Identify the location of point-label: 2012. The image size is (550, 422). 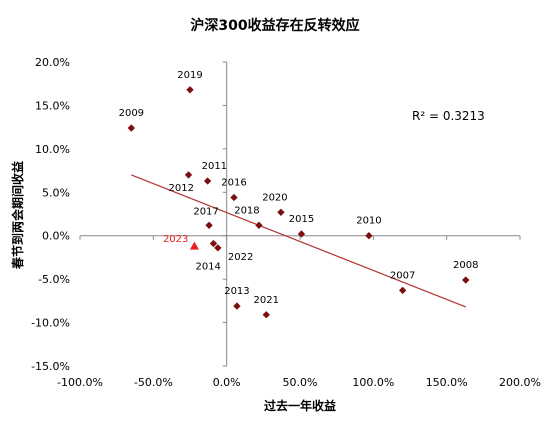
(181, 188).